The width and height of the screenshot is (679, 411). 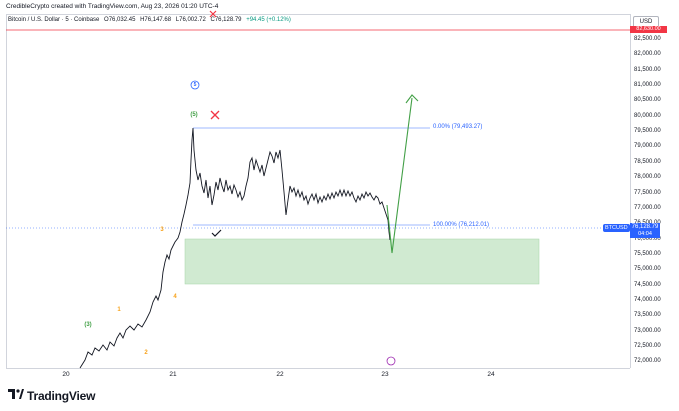 I want to click on symbol-name: Bitcoin / U.S. Dollar · 5 · Coinbase, so click(x=54, y=20).